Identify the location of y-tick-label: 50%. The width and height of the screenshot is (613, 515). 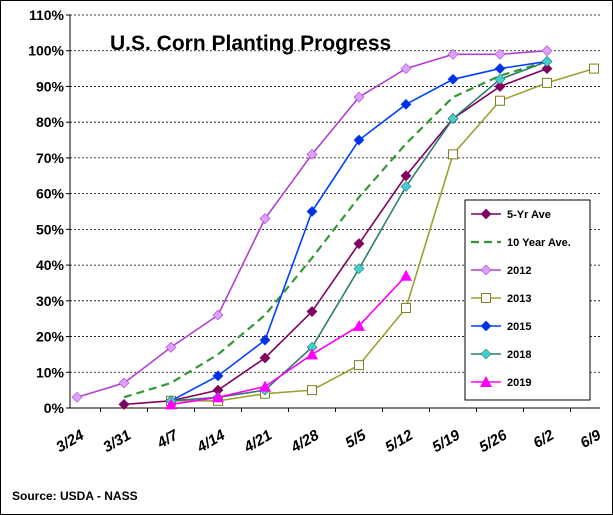
(50, 229).